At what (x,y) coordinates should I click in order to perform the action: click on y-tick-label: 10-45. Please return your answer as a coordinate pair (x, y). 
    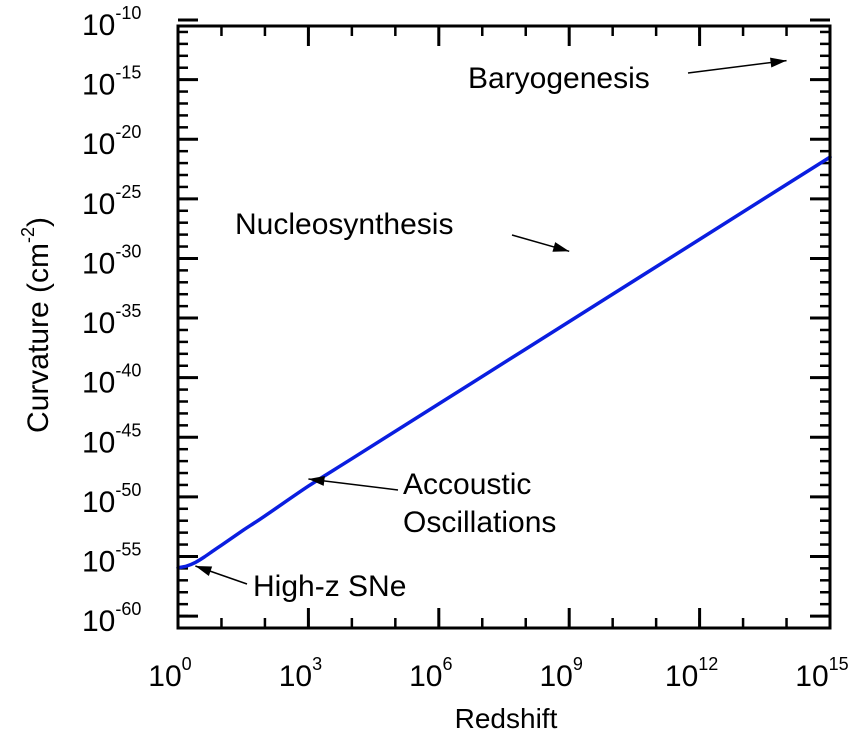
    Looking at the image, I should click on (111, 439).